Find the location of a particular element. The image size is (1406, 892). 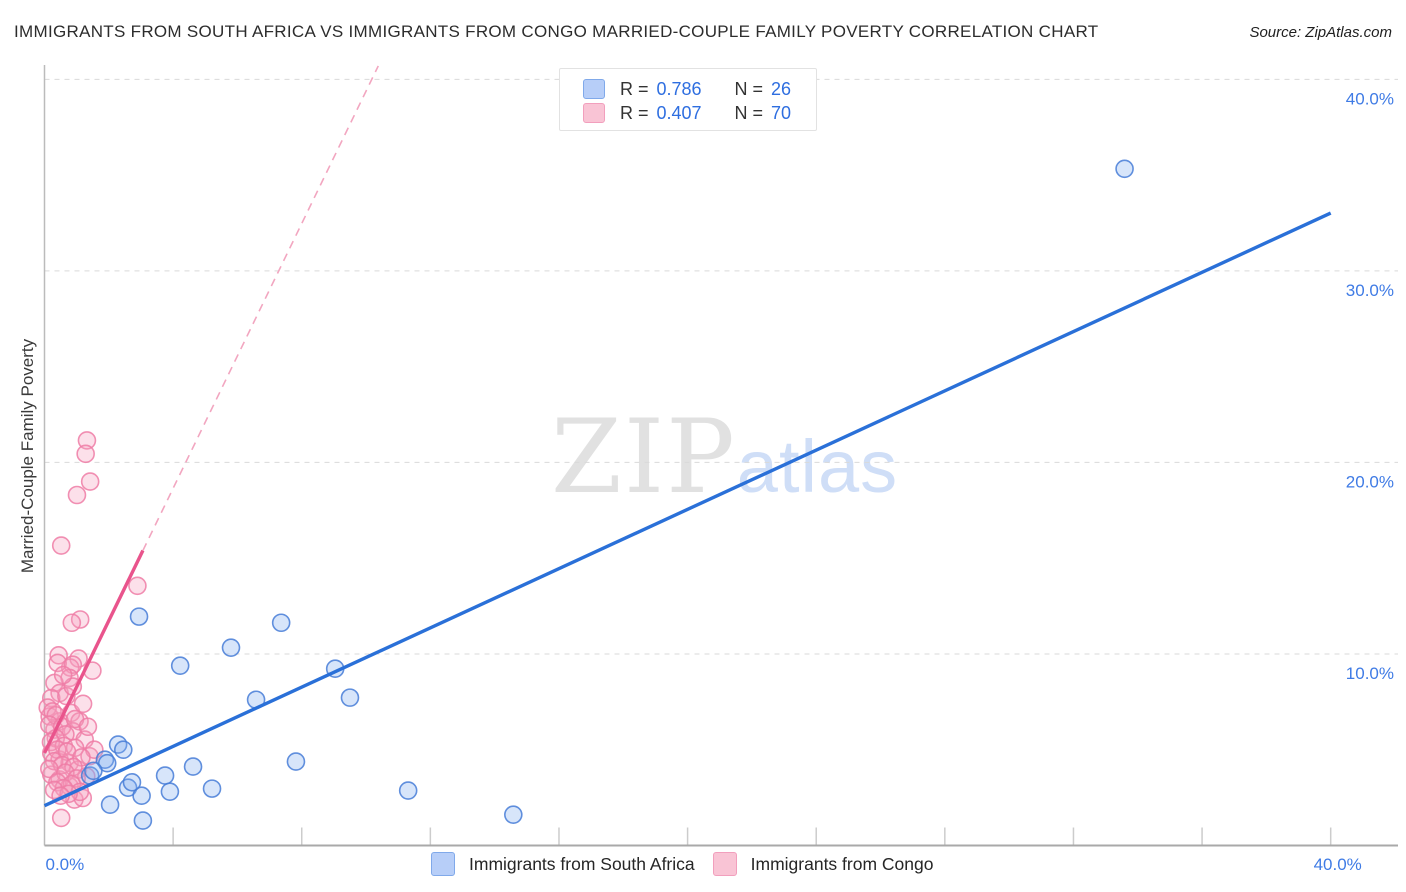

r-value: 0.786 is located at coordinates (679, 88).